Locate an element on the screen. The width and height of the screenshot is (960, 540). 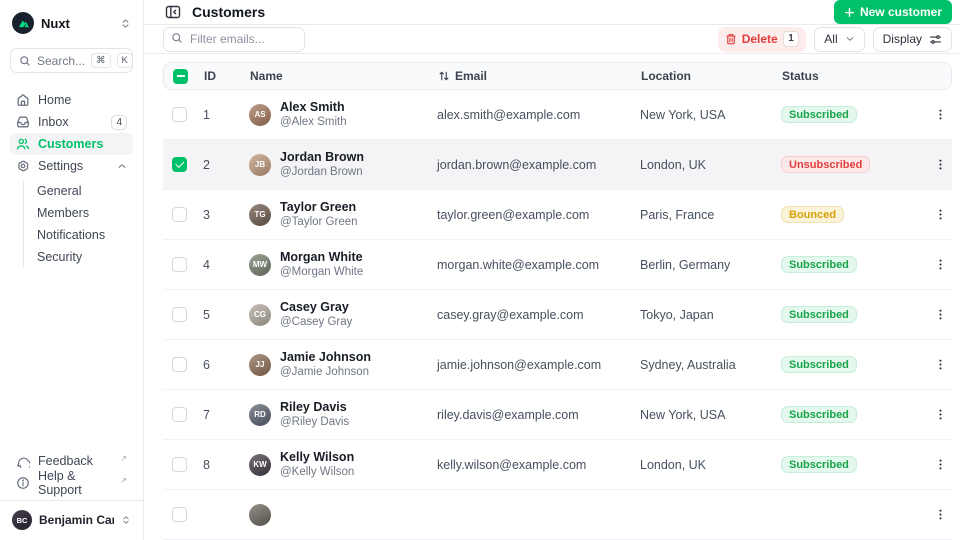
delete-label: Delete is located at coordinates (759, 39).